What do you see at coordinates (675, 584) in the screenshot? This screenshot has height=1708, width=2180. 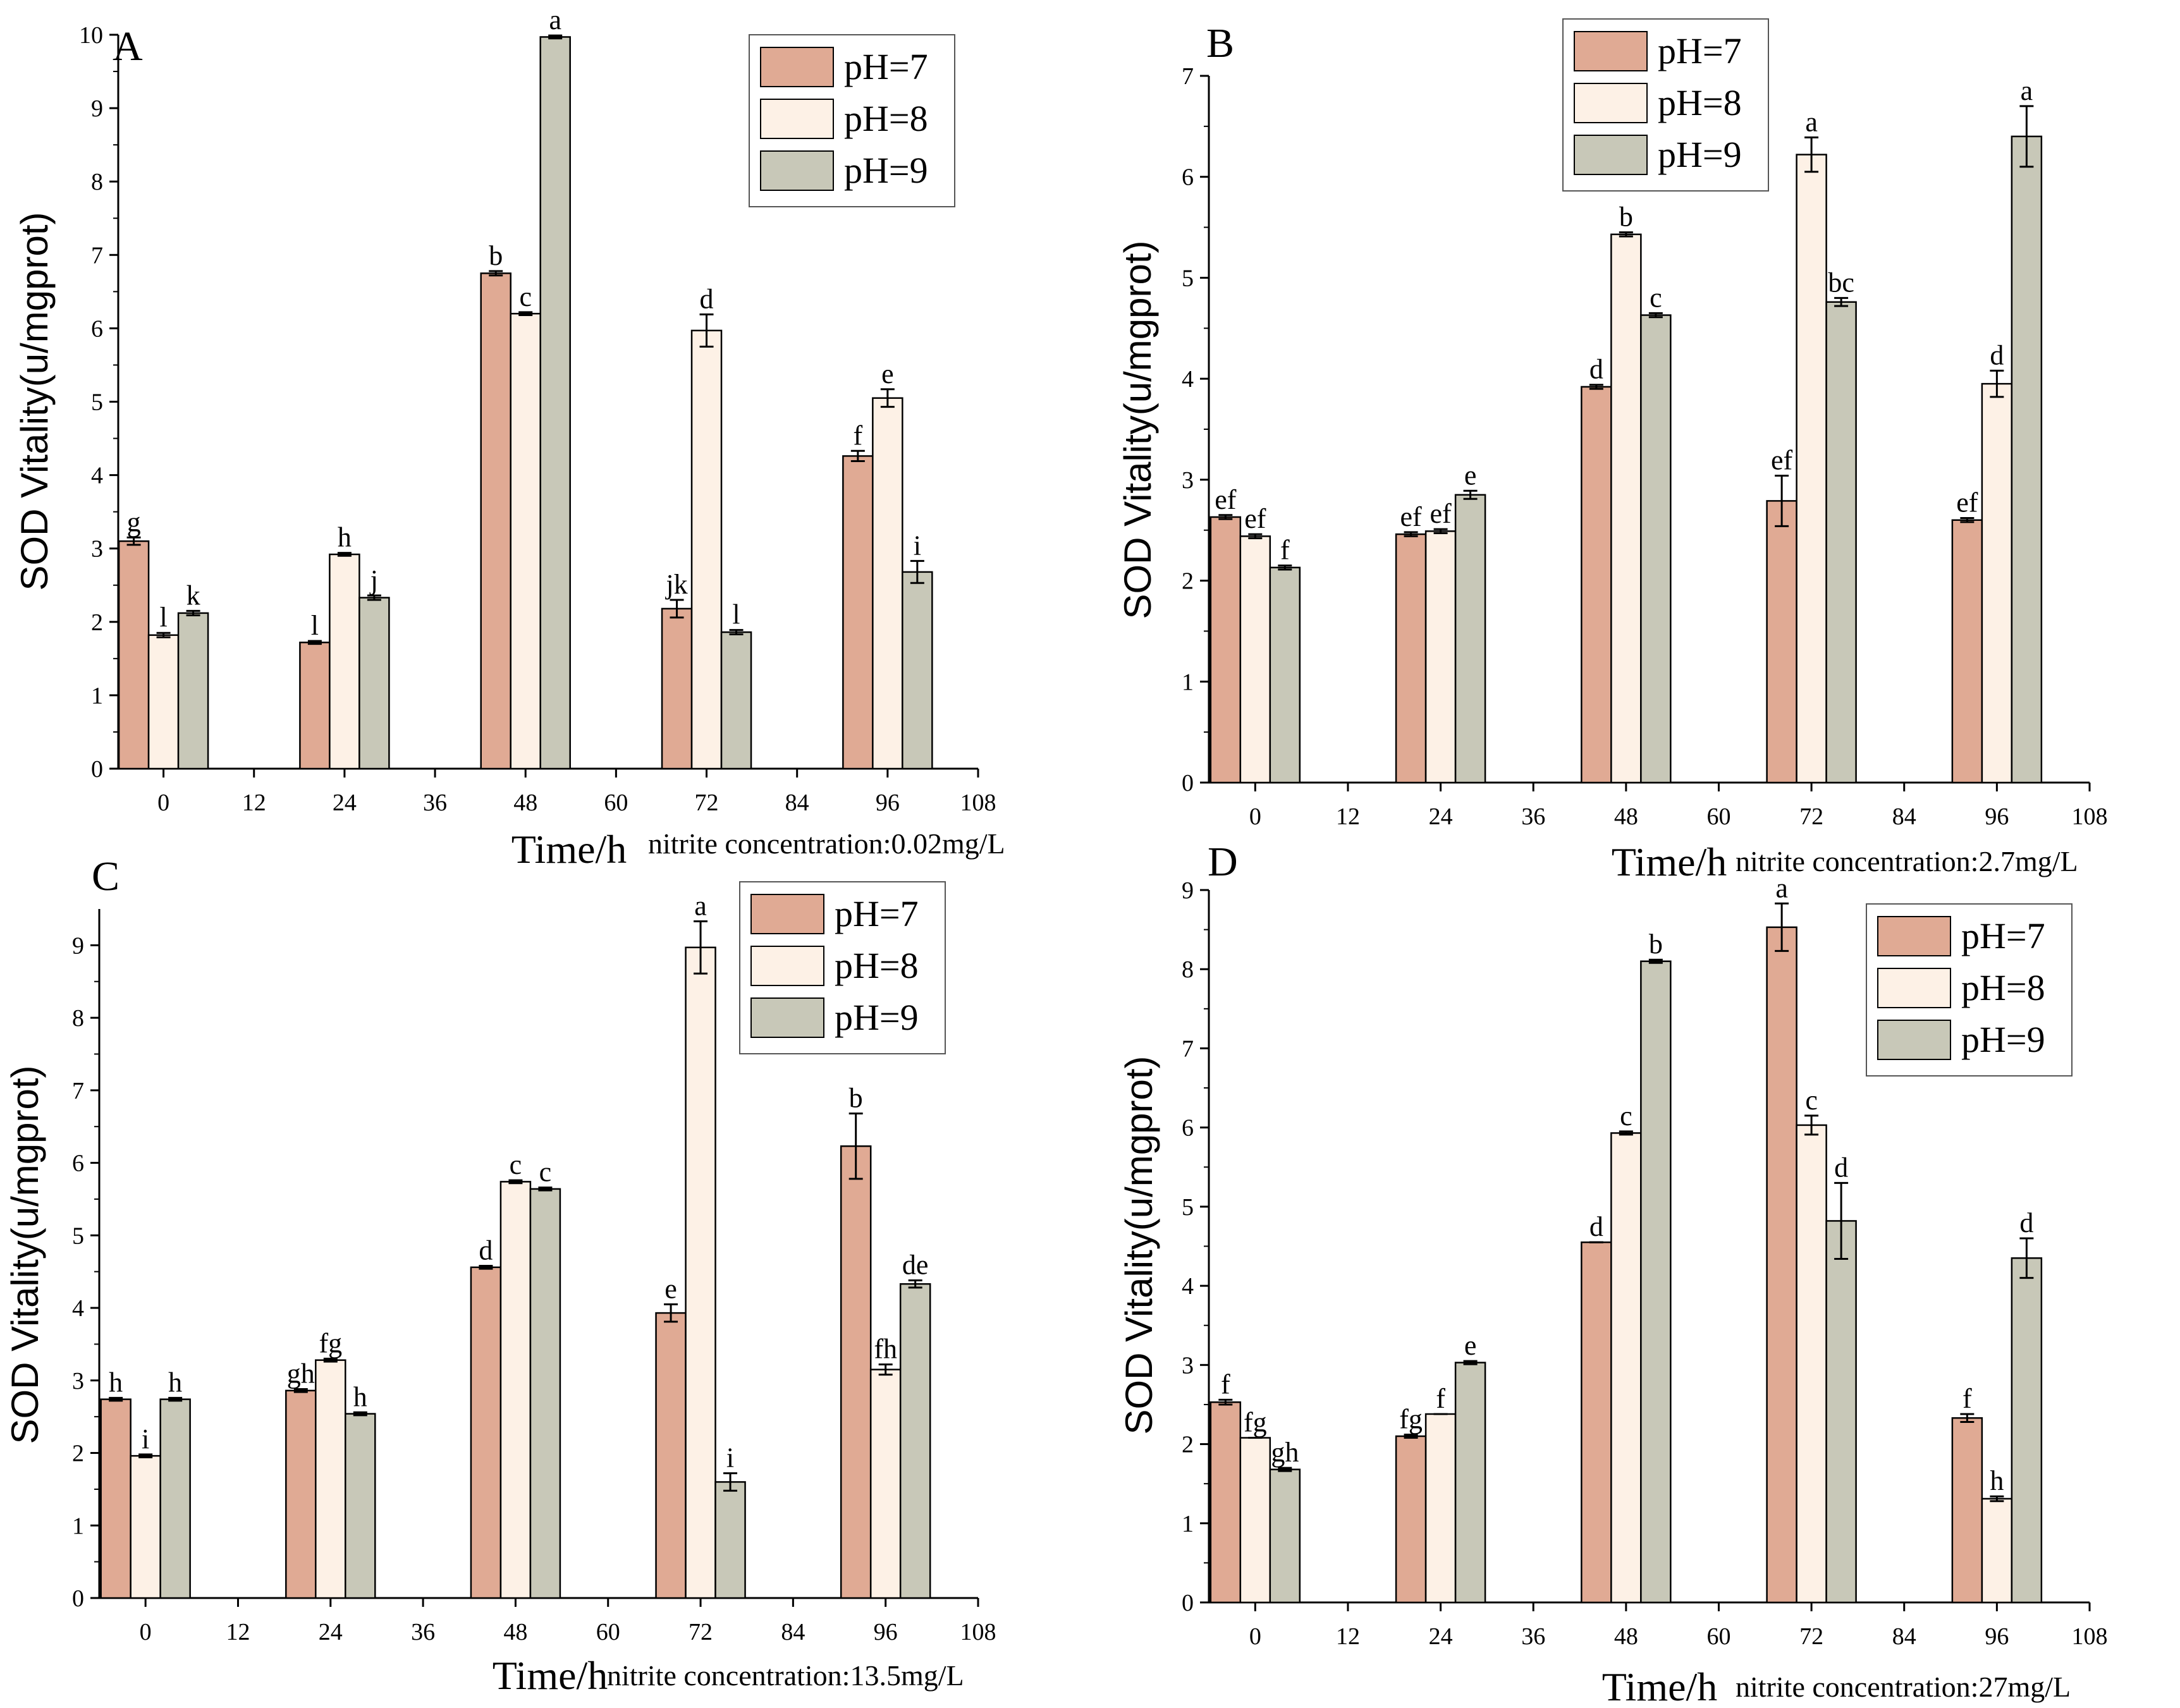 I see `significance-letter: jk` at bounding box center [675, 584].